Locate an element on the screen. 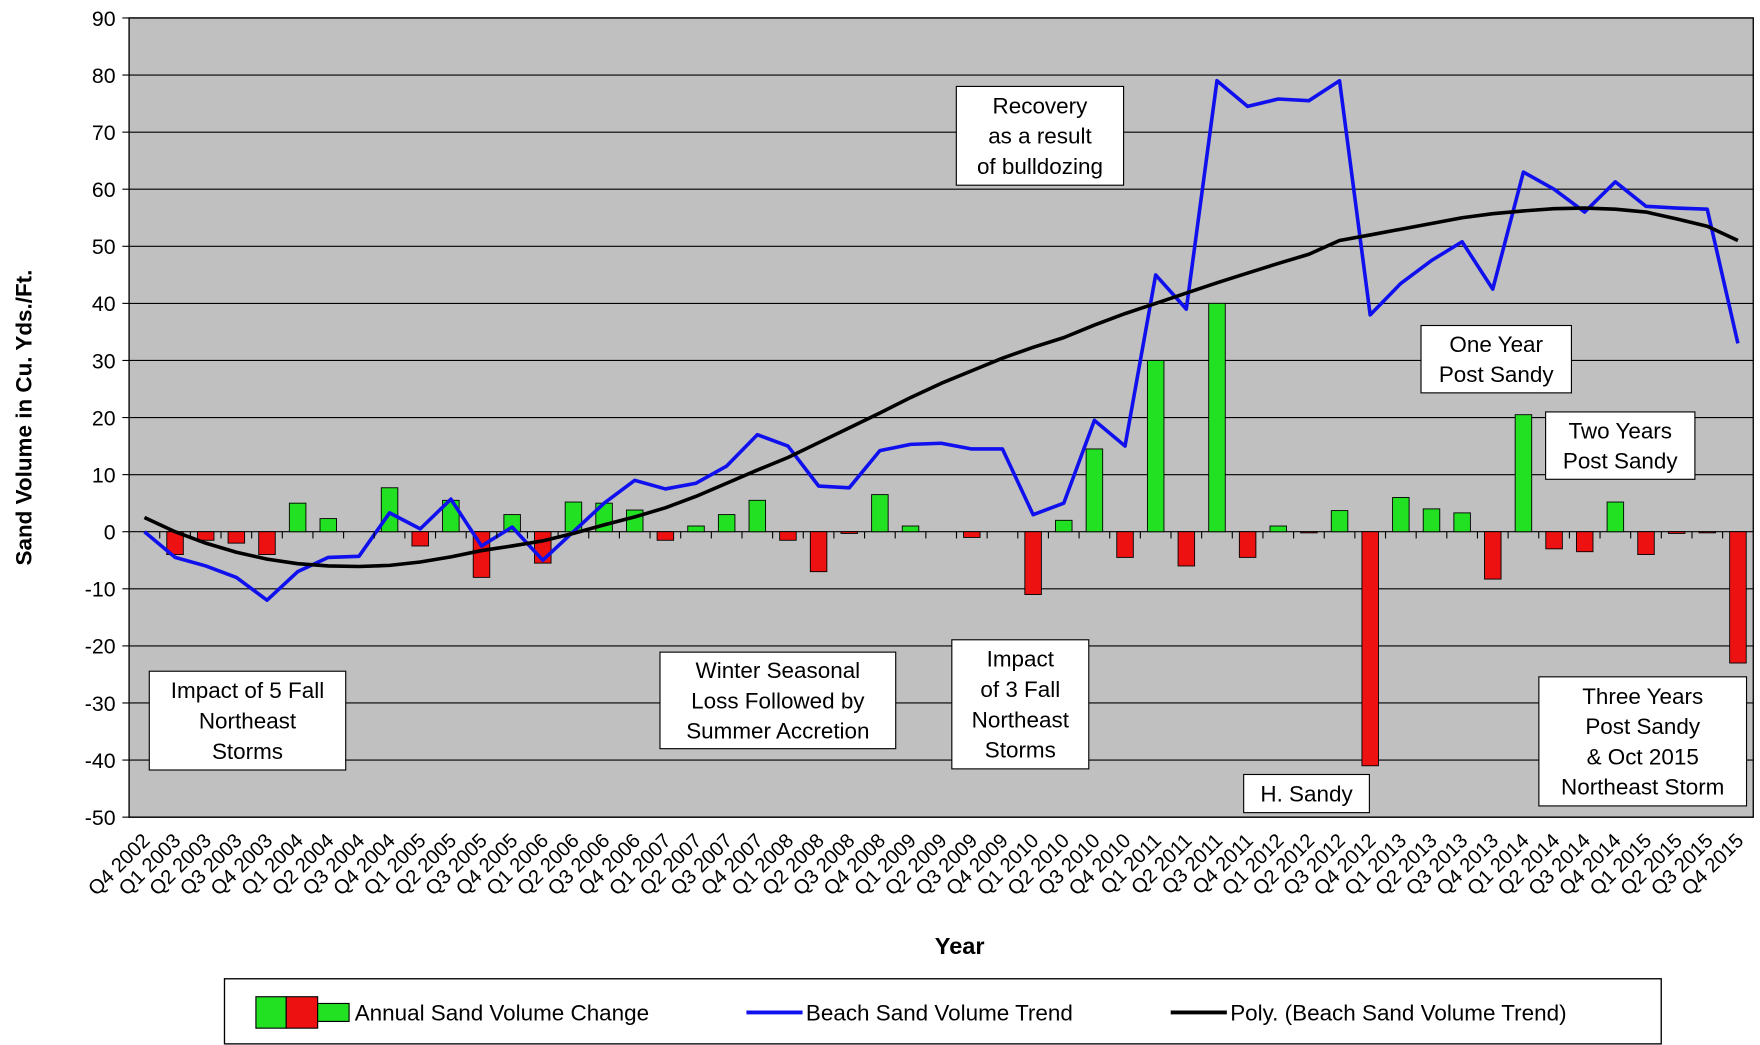 The width and height of the screenshot is (1760, 1045). annotation-text: & Oct 2015 is located at coordinates (1643, 756).